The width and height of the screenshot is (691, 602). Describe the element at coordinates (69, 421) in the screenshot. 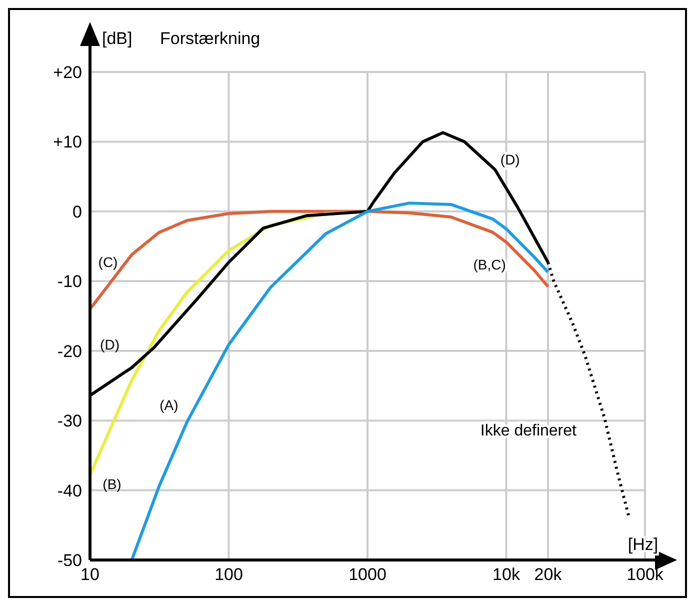

I see `y-tick-label: -30` at that location.